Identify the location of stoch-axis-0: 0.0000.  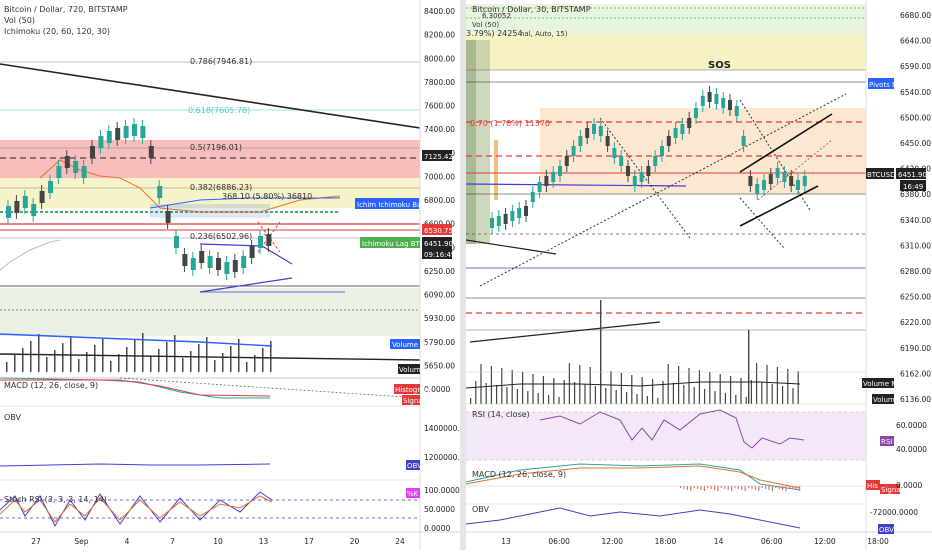
(437, 528).